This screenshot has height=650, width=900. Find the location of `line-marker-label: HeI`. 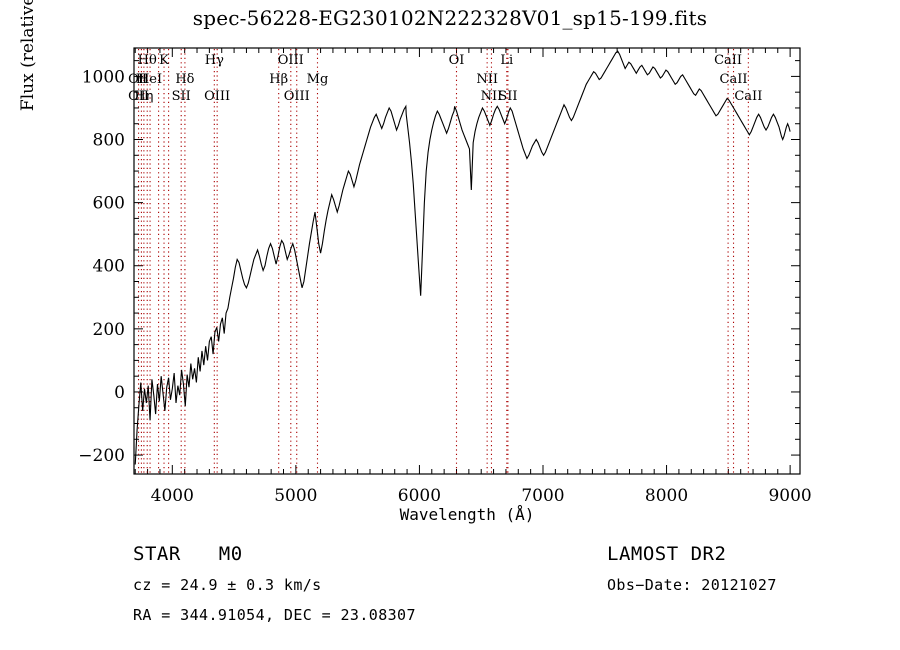

line-marker-label: HeI is located at coordinates (150, 79).